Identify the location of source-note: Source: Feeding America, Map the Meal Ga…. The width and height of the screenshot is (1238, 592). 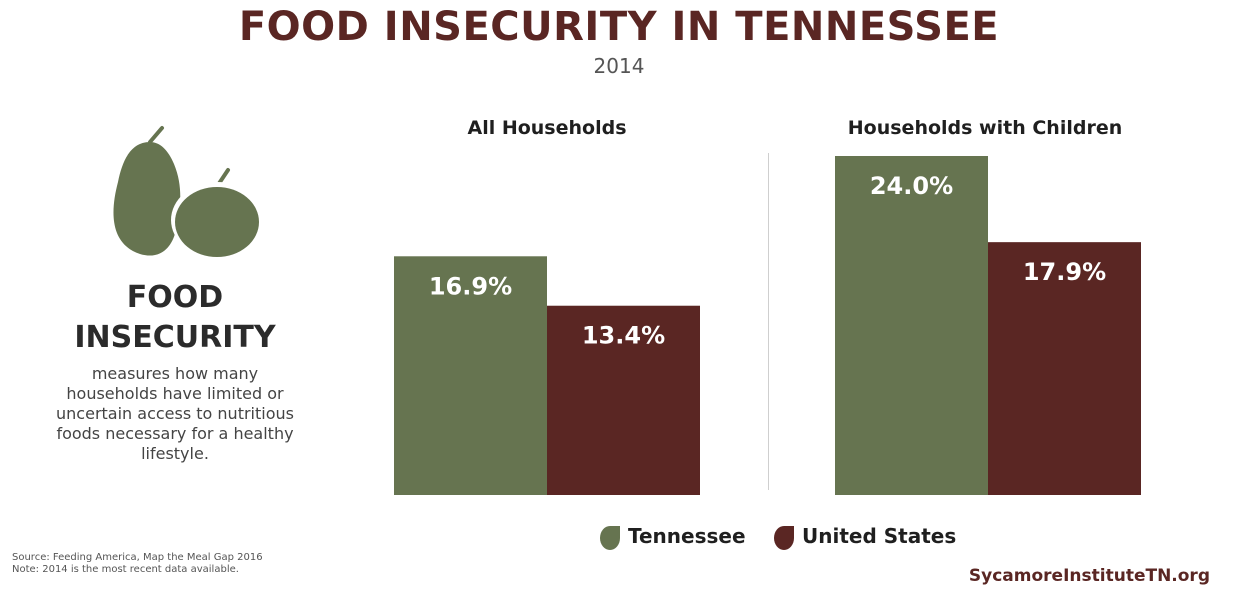
(137, 564).